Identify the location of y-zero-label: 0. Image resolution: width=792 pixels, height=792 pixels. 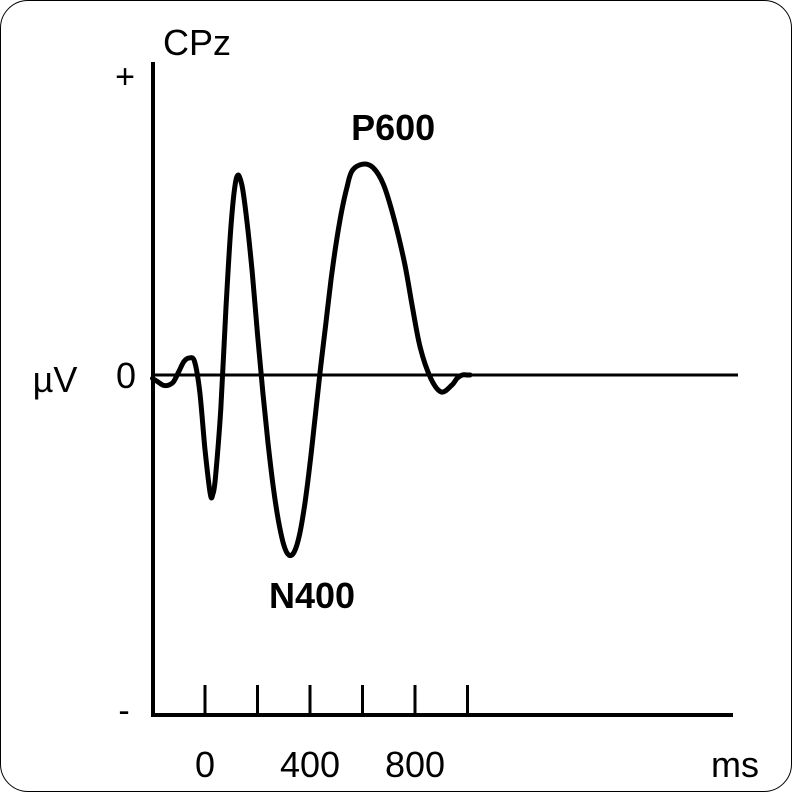
(126, 375).